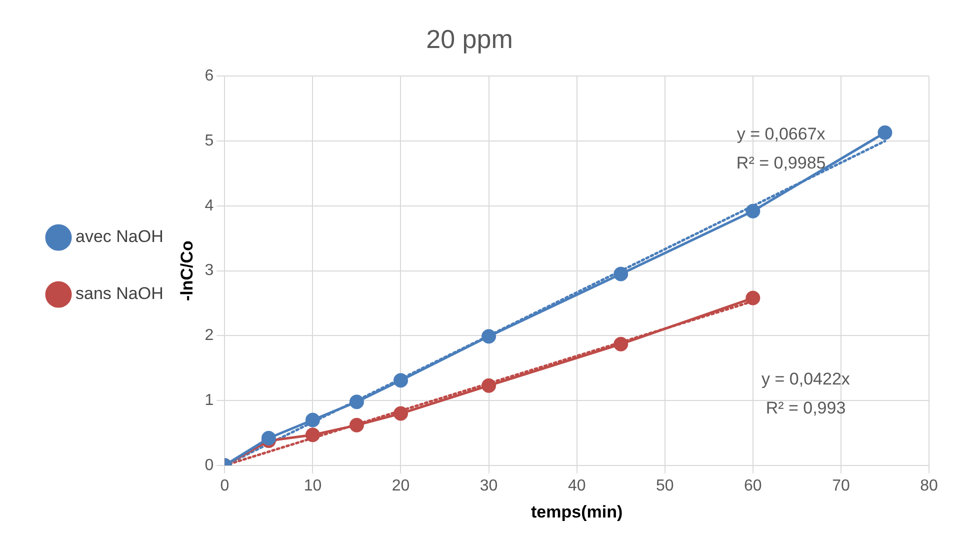 The image size is (954, 537). I want to click on annotation: y = 0,0667x, so click(781, 134).